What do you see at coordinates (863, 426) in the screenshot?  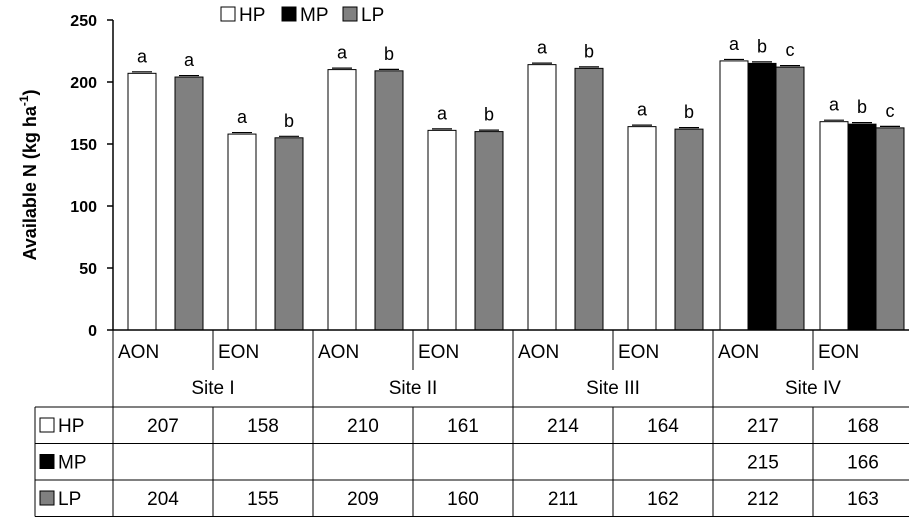 I see `table-cell-value: 168` at bounding box center [863, 426].